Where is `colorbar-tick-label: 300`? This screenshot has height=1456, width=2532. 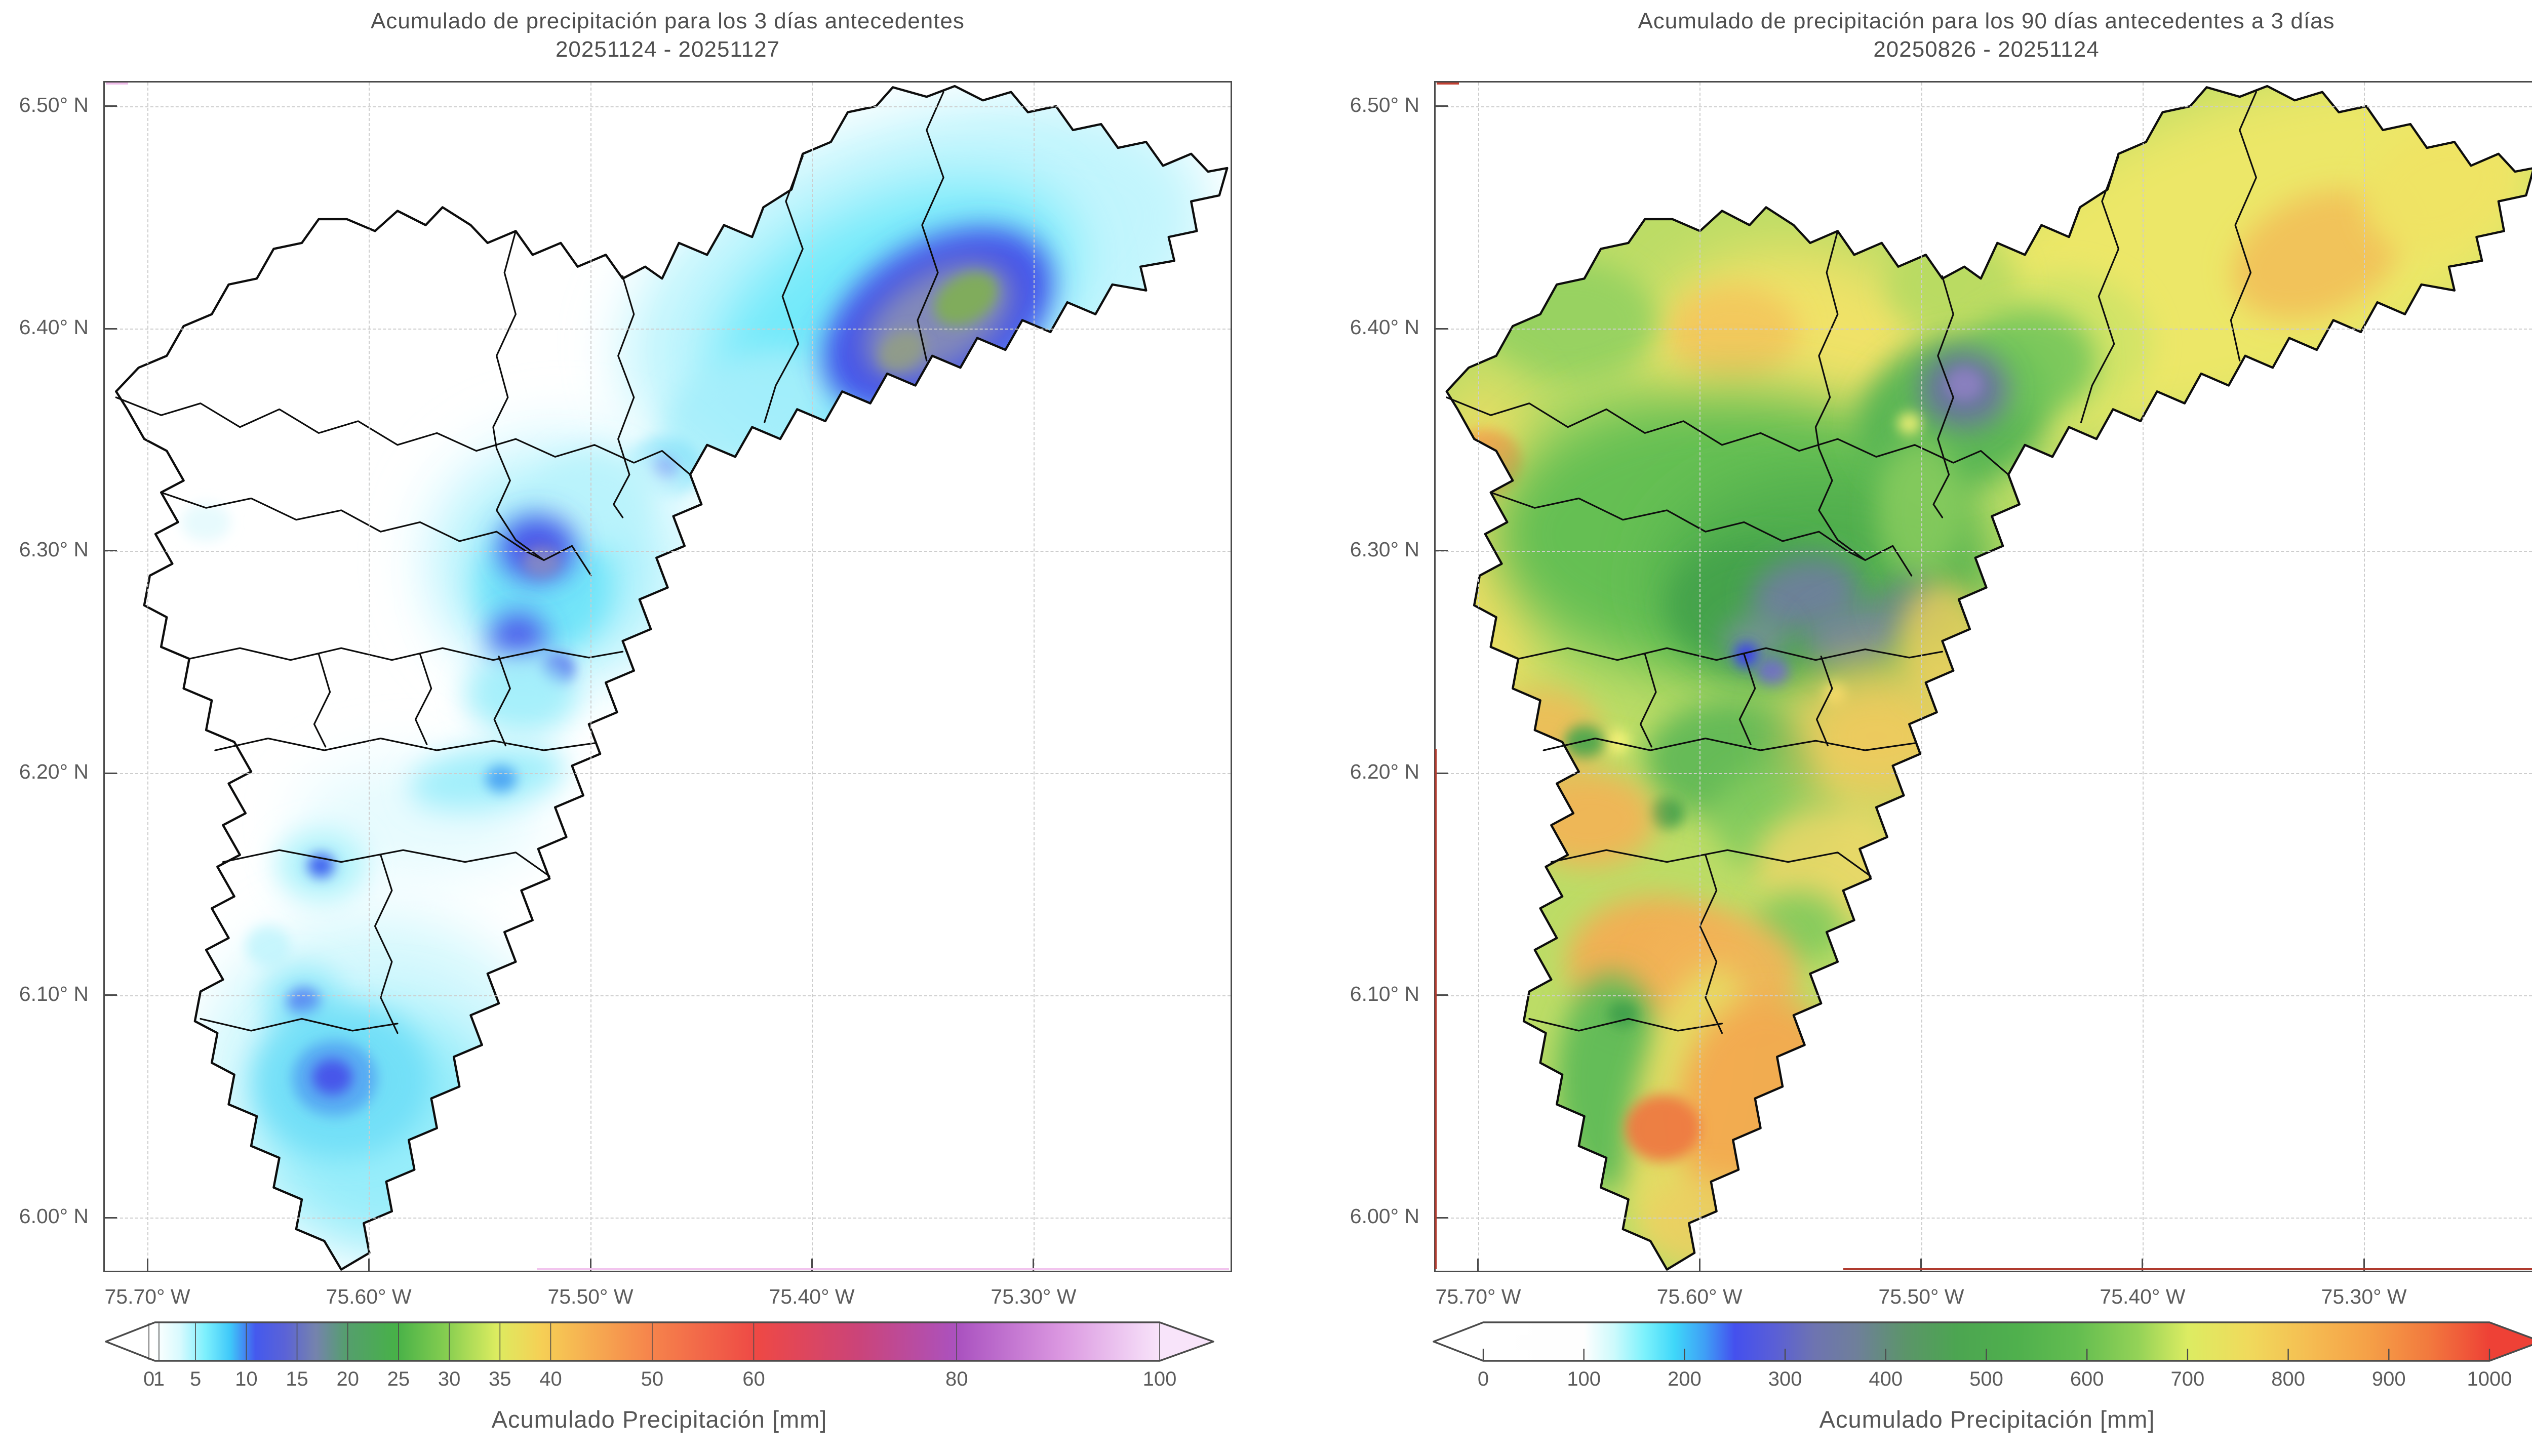
colorbar-tick-label: 300 is located at coordinates (1785, 1379).